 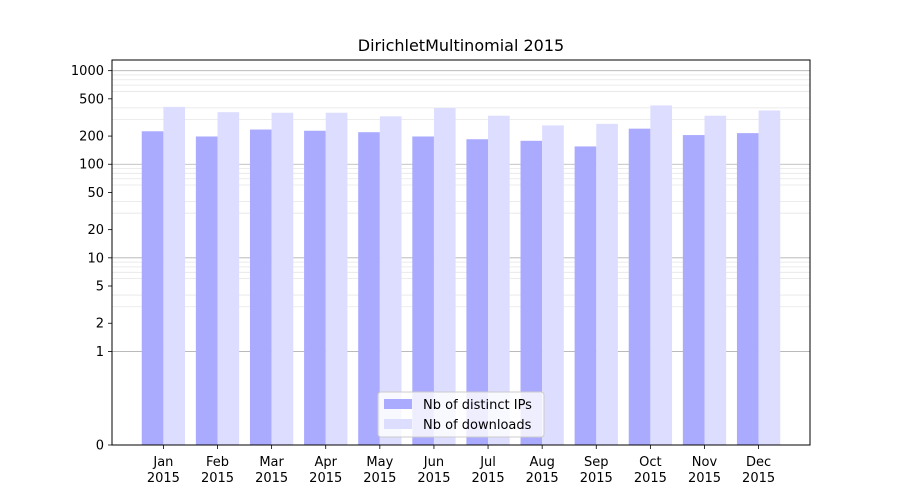 I want to click on y-tick-label: 200, so click(x=91, y=137).